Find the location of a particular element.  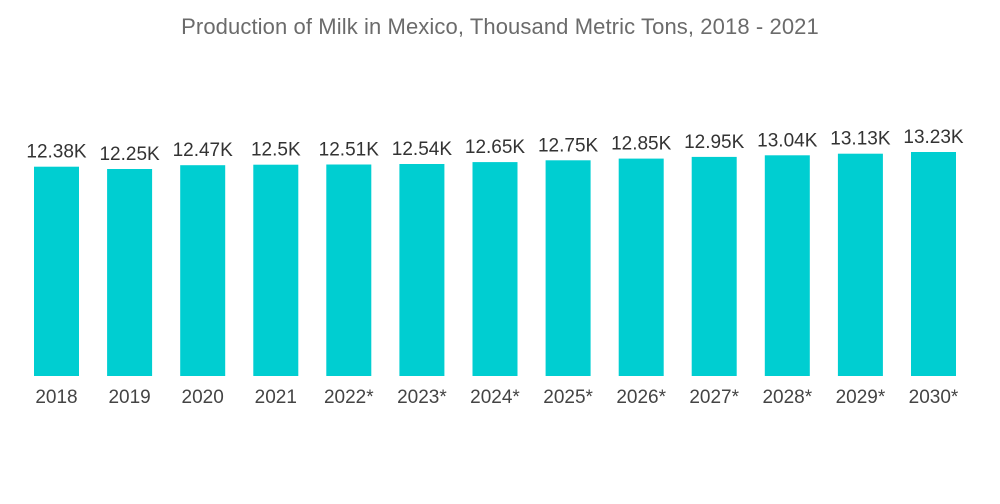

x-tick-label: 2029* is located at coordinates (861, 397).